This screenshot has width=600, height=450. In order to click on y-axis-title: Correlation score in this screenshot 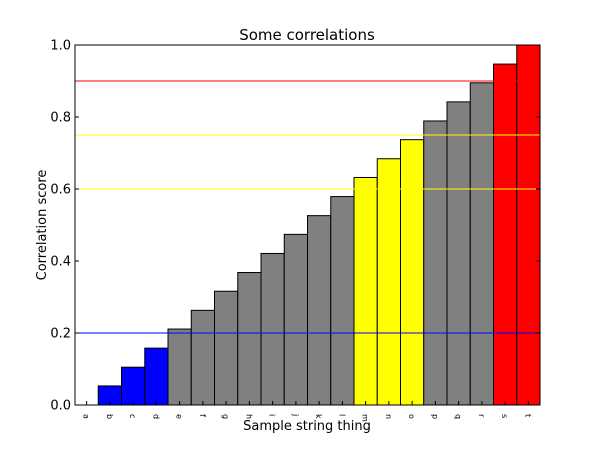, I will do `click(42, 225)`.